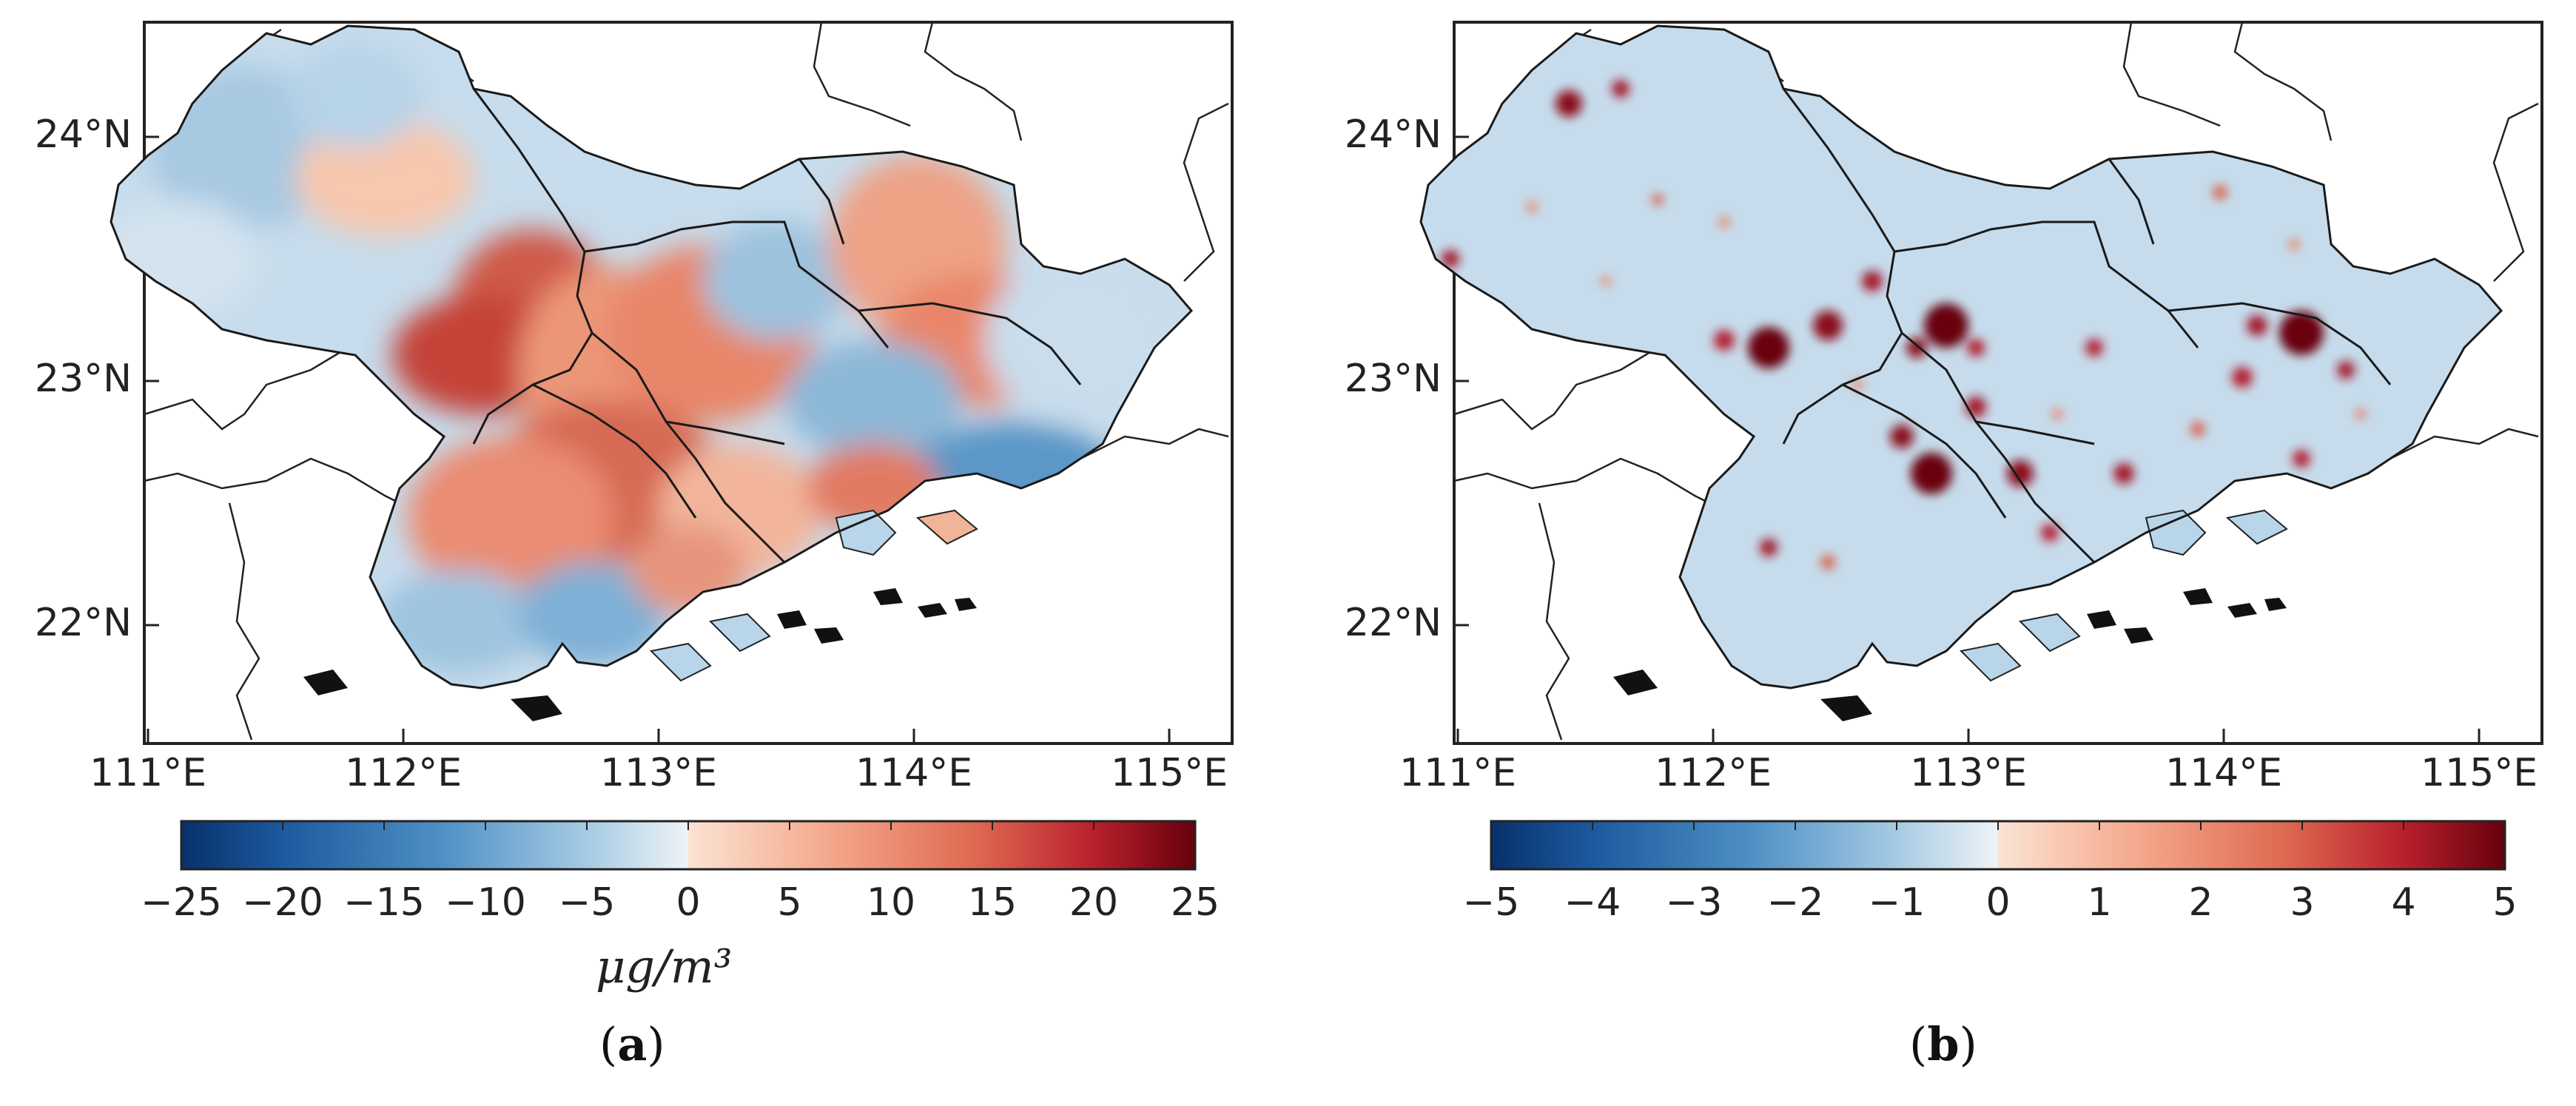  I want to click on cbar-b-tick: −3, so click(1694, 902).